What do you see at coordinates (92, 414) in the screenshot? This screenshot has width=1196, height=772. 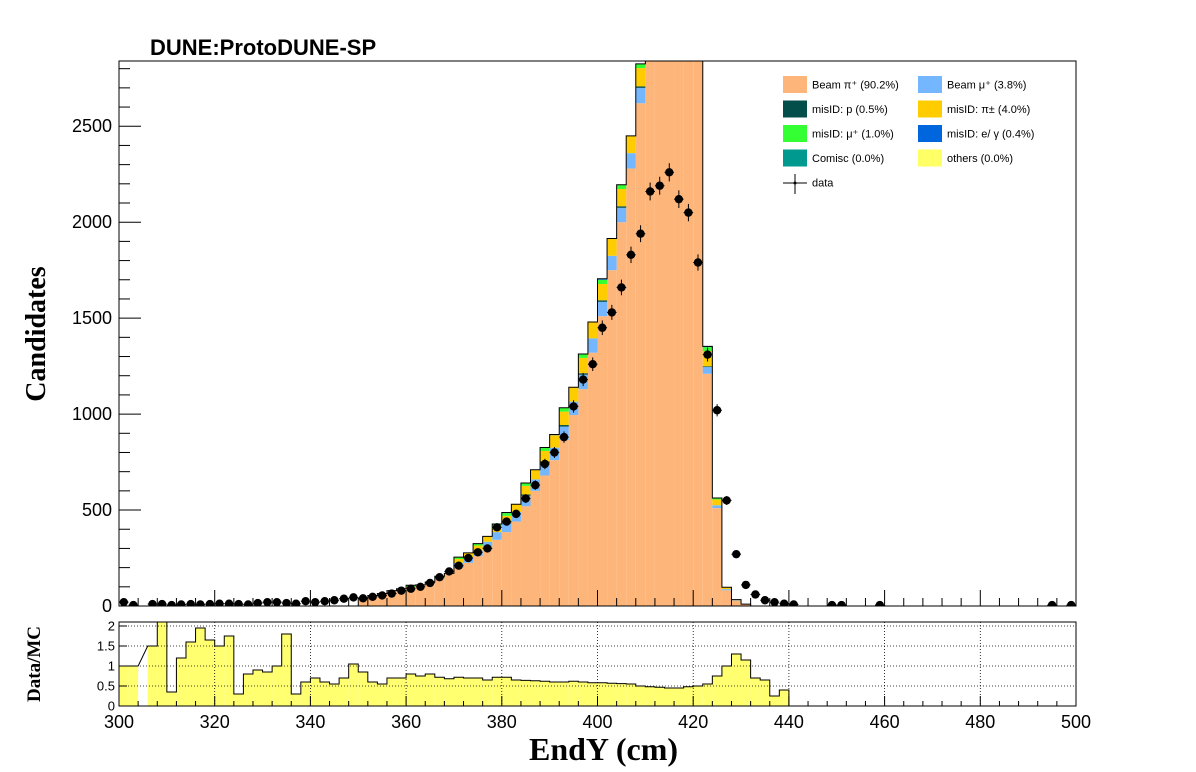 I see `y-tick-label: 1000` at bounding box center [92, 414].